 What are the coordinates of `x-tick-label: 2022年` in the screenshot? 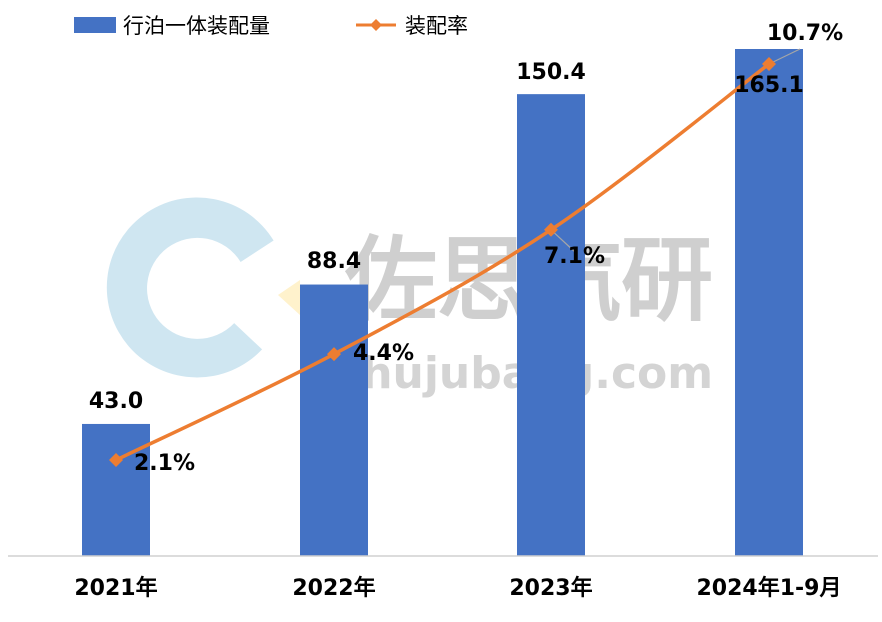 It's located at (333, 588).